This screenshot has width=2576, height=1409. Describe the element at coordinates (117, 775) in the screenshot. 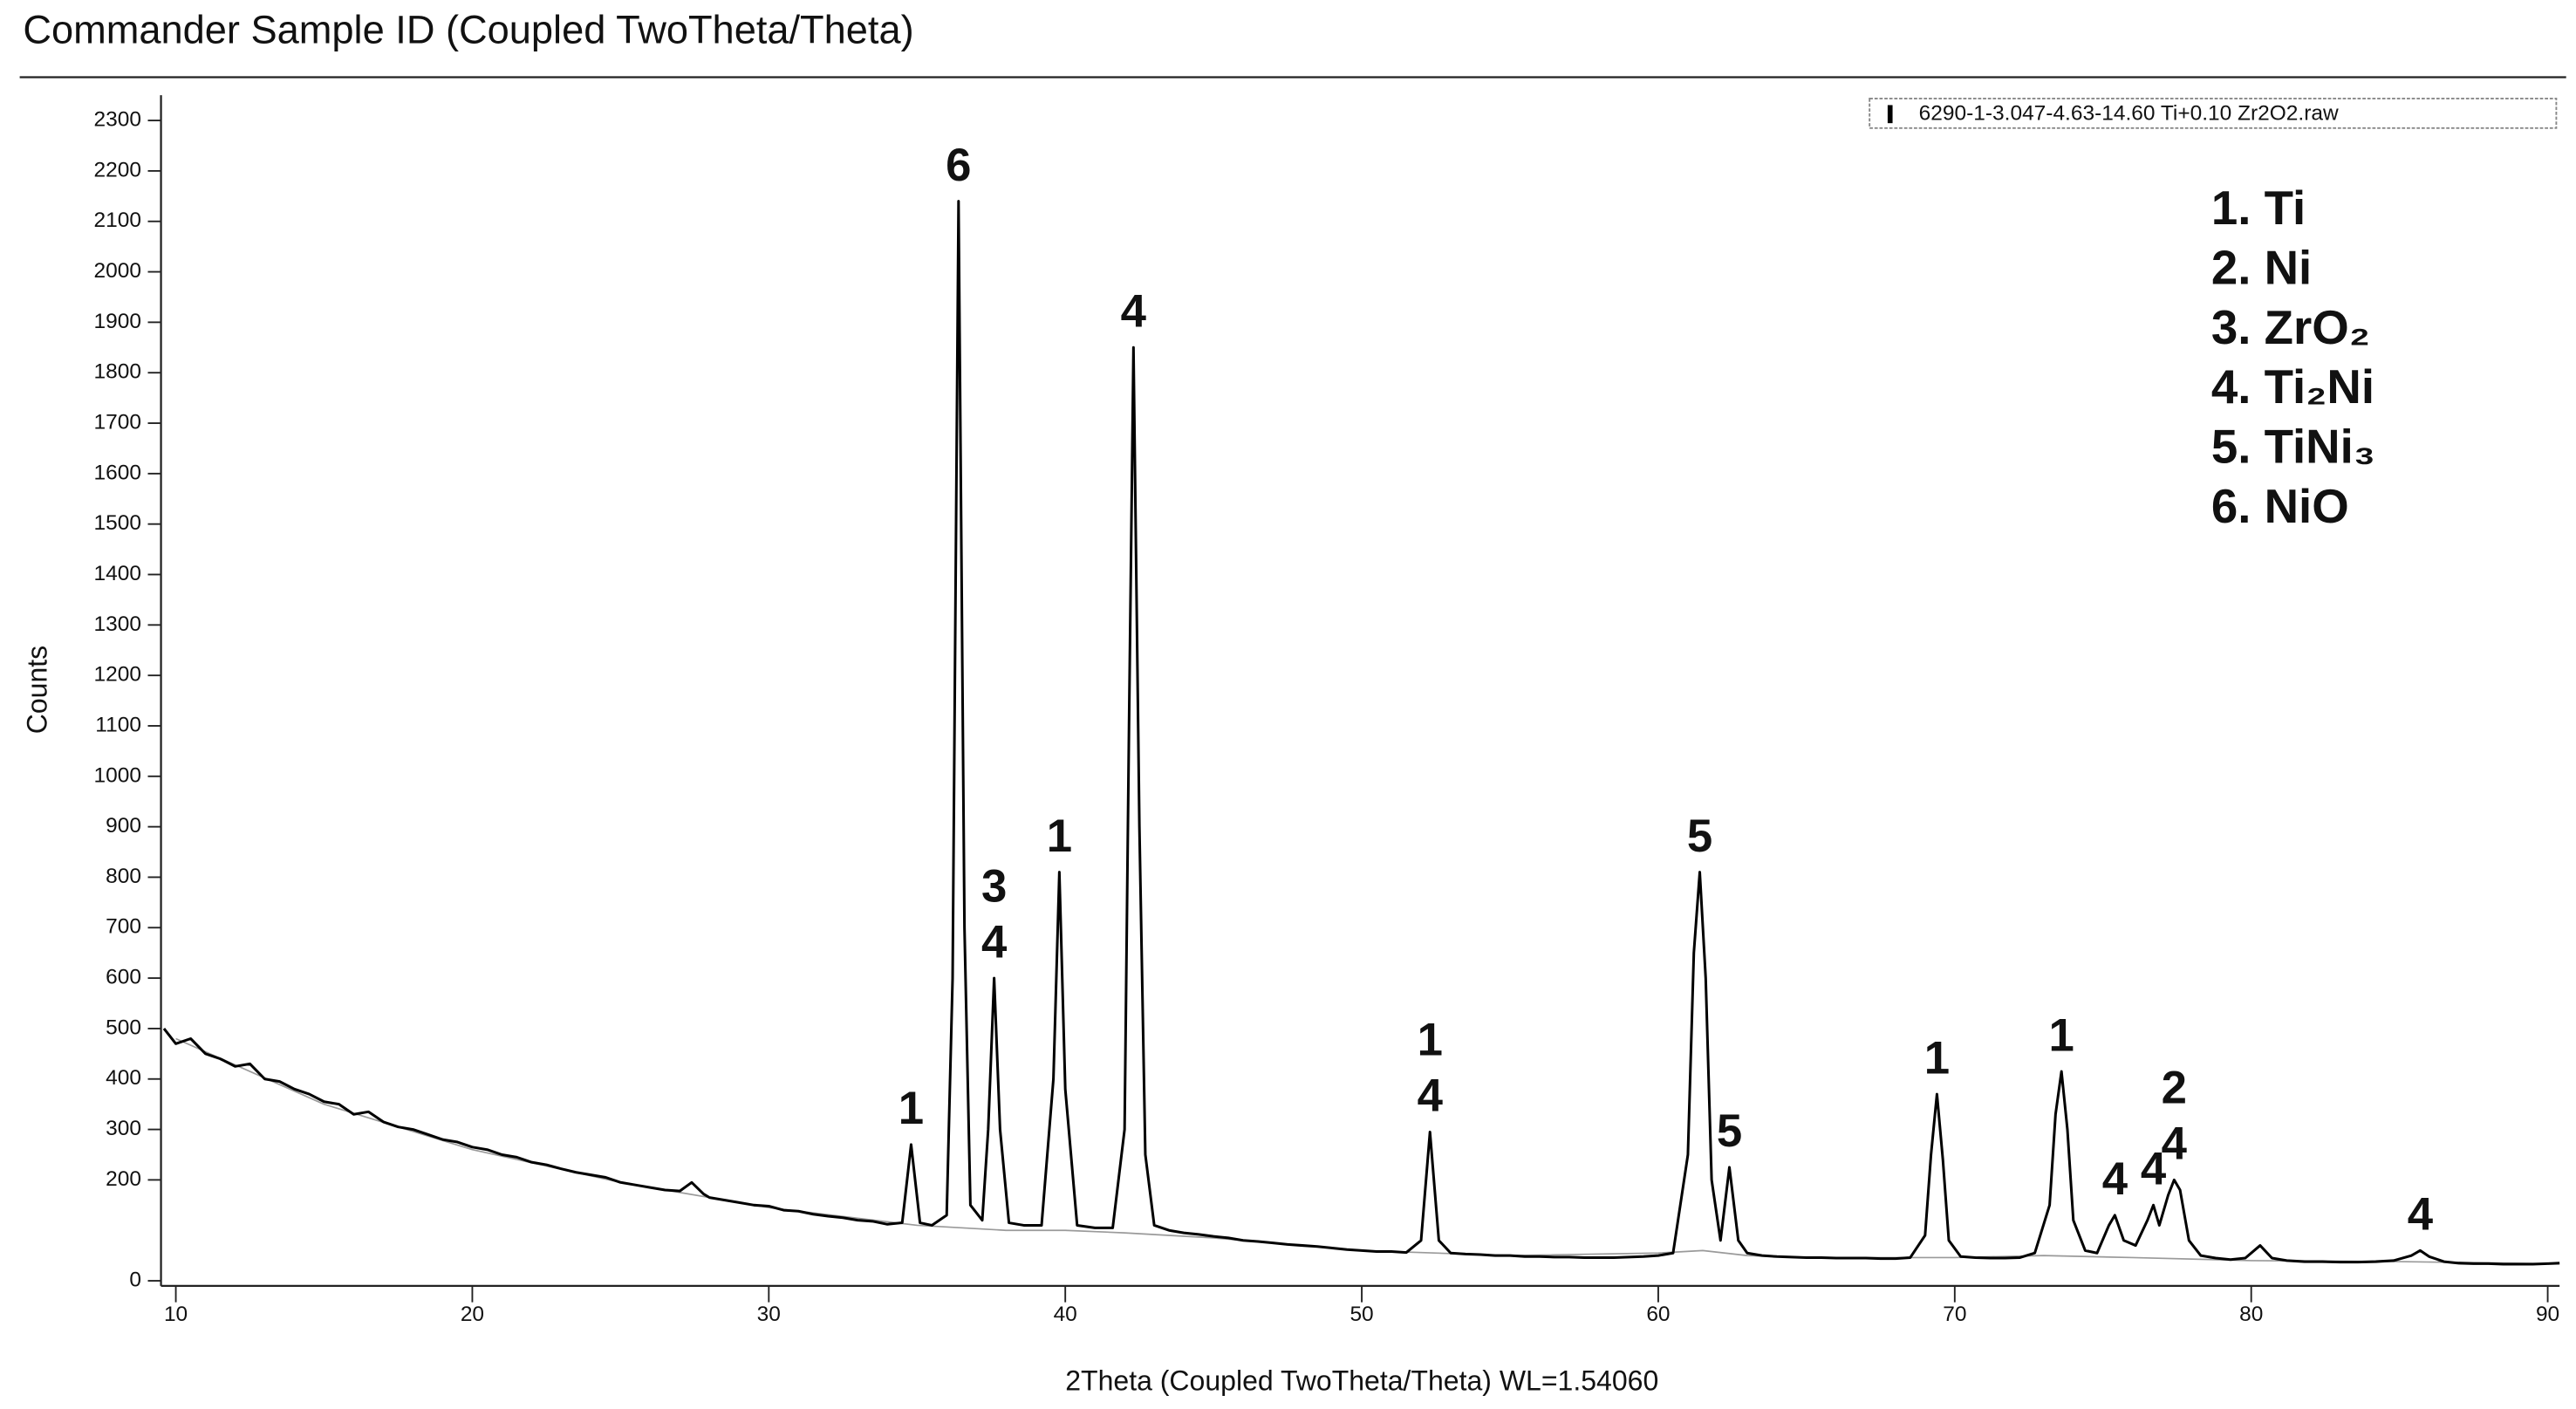

I see `y-tick-label: 1000` at that location.